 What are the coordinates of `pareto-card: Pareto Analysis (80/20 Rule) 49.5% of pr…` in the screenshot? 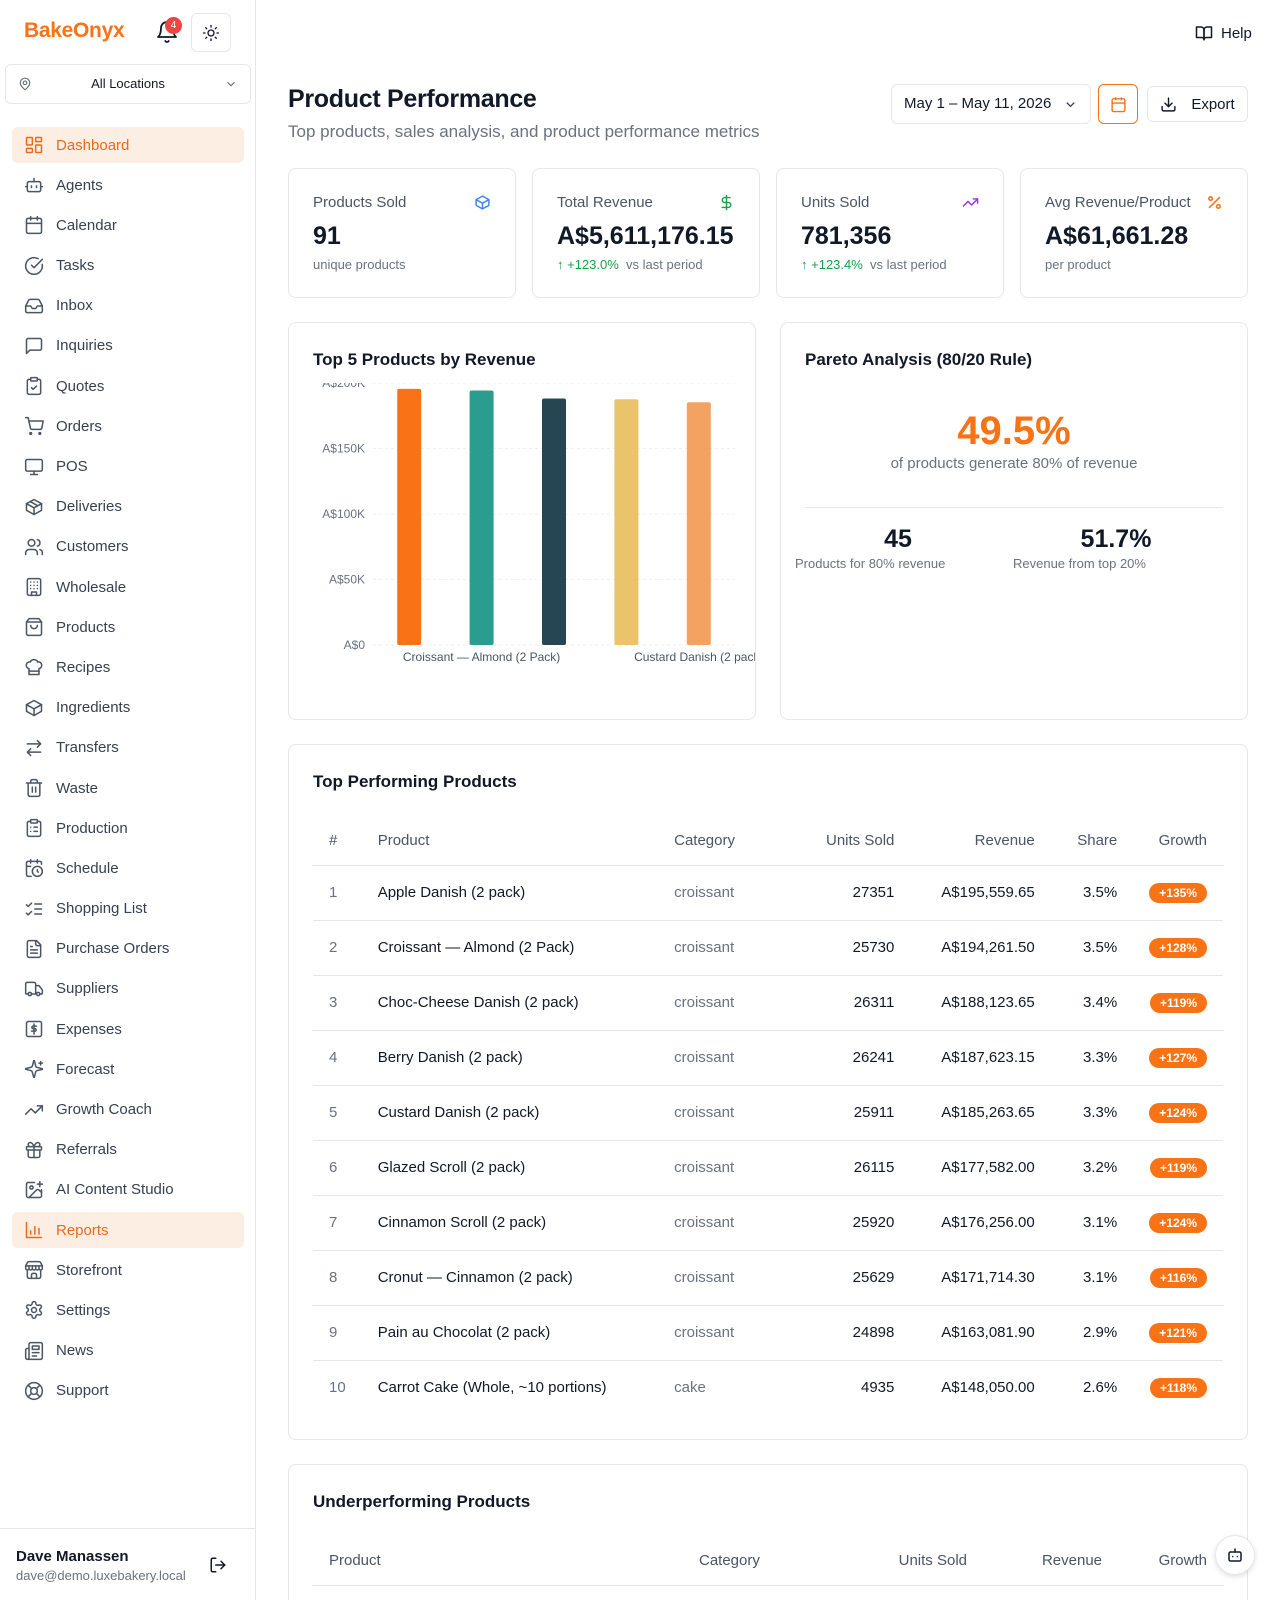 It's located at (1014, 521).